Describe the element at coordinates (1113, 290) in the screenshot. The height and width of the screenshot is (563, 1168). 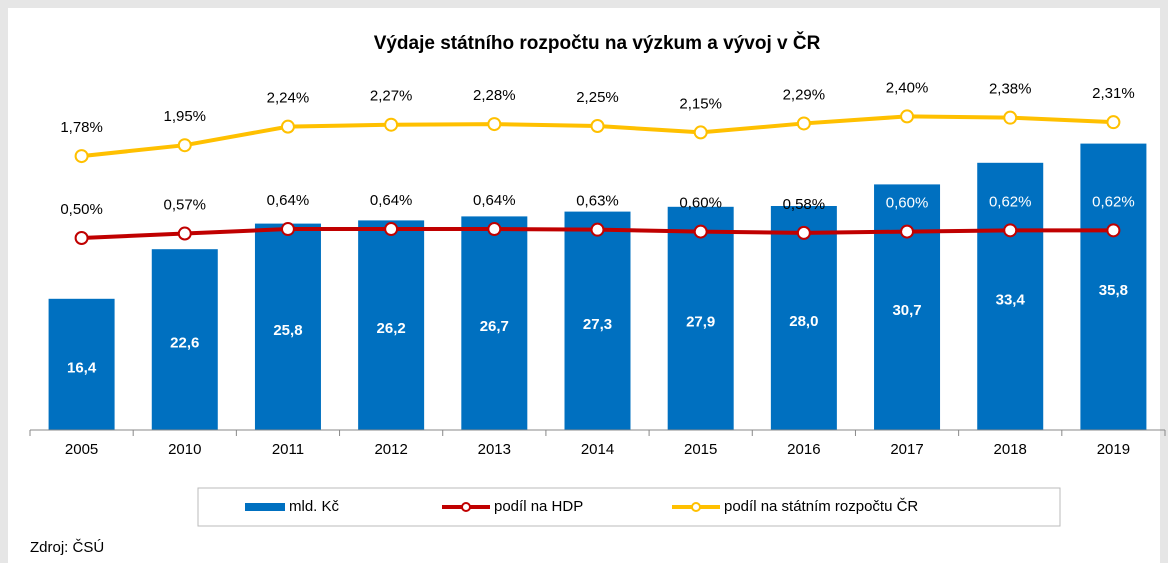
I see `bar-label: 35,8` at that location.